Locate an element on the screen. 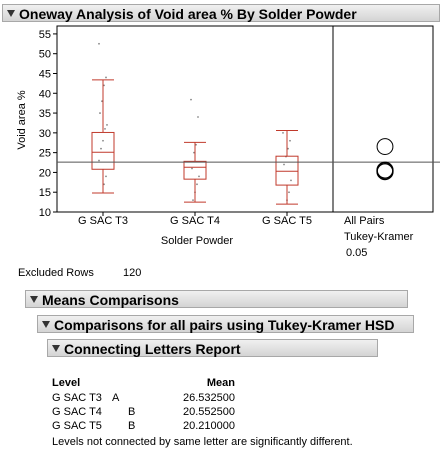 Image resolution: width=444 pixels, height=467 pixels. table-header: Level is located at coordinates (66, 383).